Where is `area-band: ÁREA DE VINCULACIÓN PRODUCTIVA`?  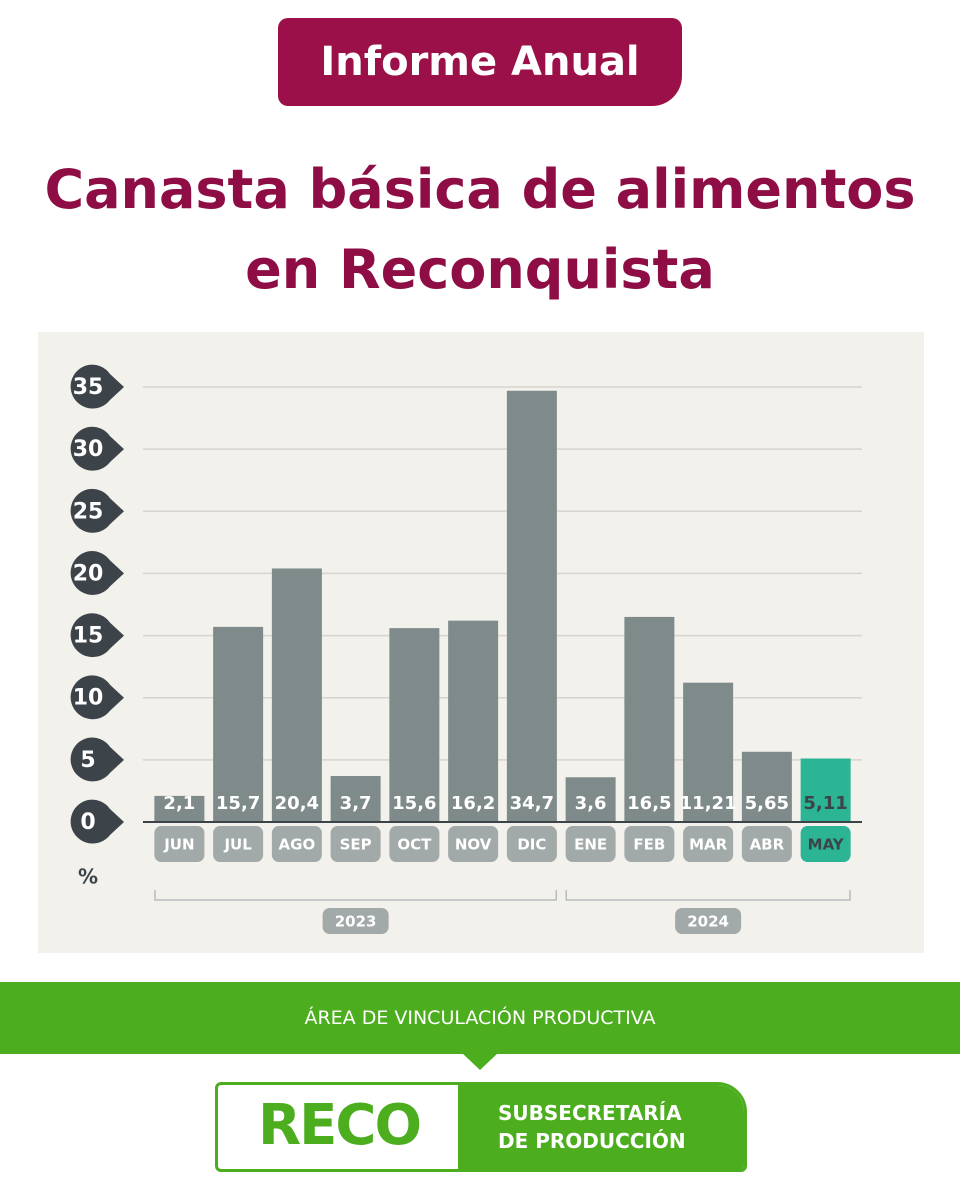 area-band: ÁREA DE VINCULACIÓN PRODUCTIVA is located at coordinates (480, 1018).